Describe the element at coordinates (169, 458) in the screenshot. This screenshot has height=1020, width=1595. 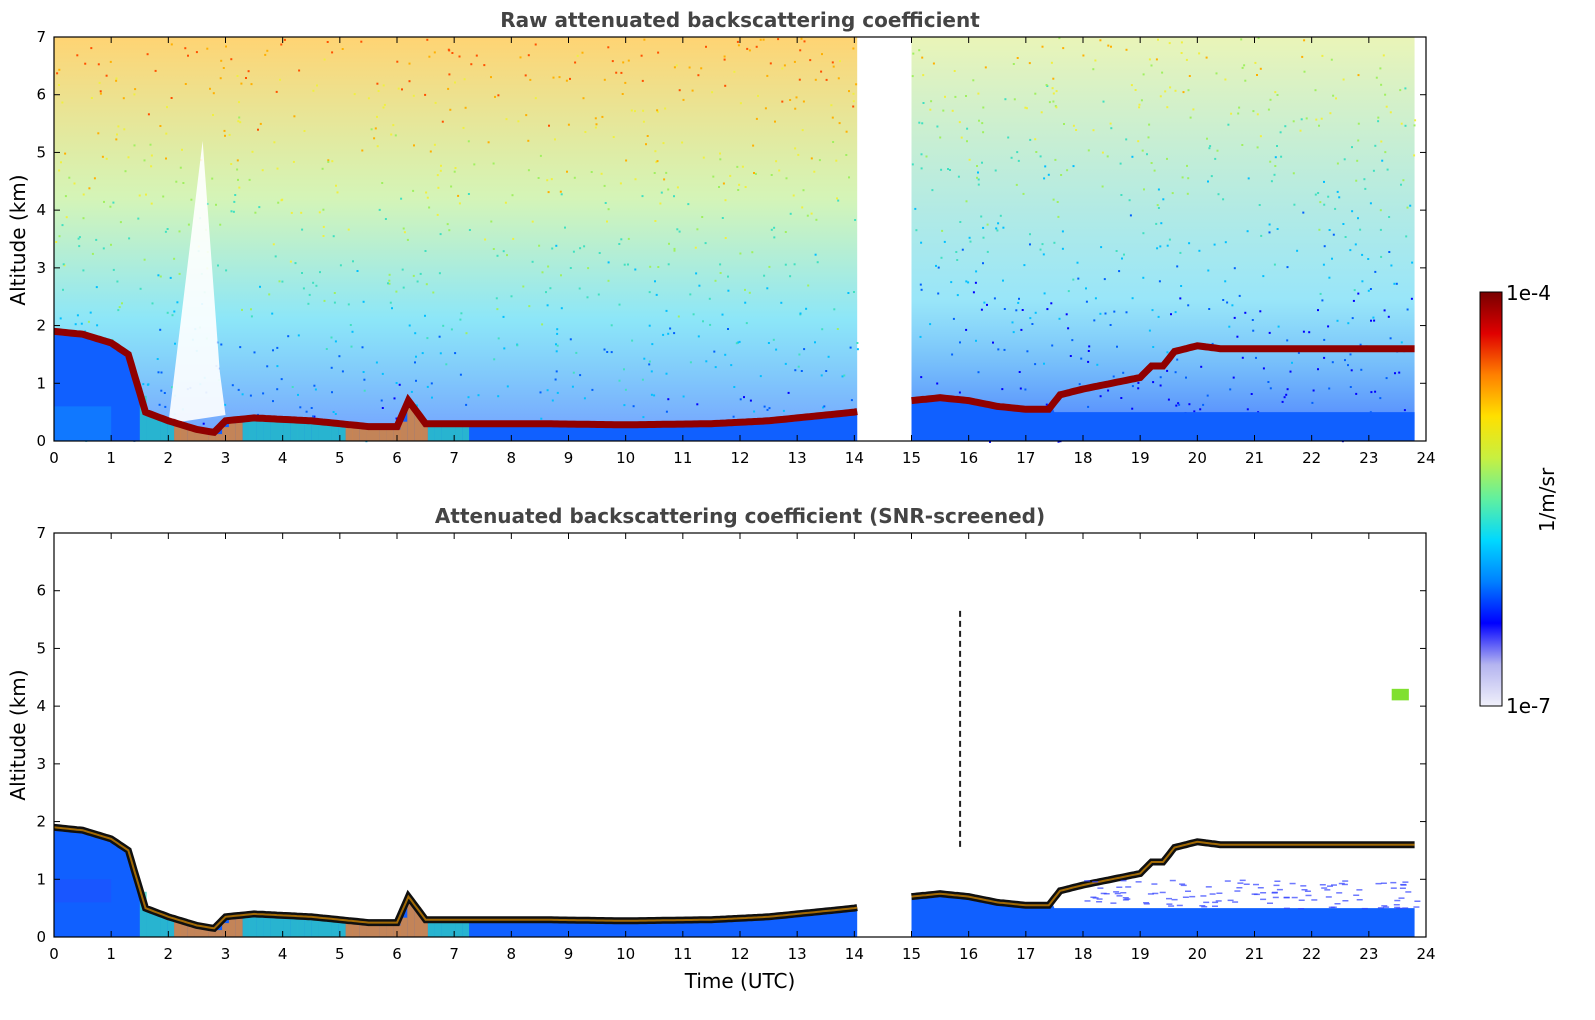
I see `x-tick-label: 2` at that location.